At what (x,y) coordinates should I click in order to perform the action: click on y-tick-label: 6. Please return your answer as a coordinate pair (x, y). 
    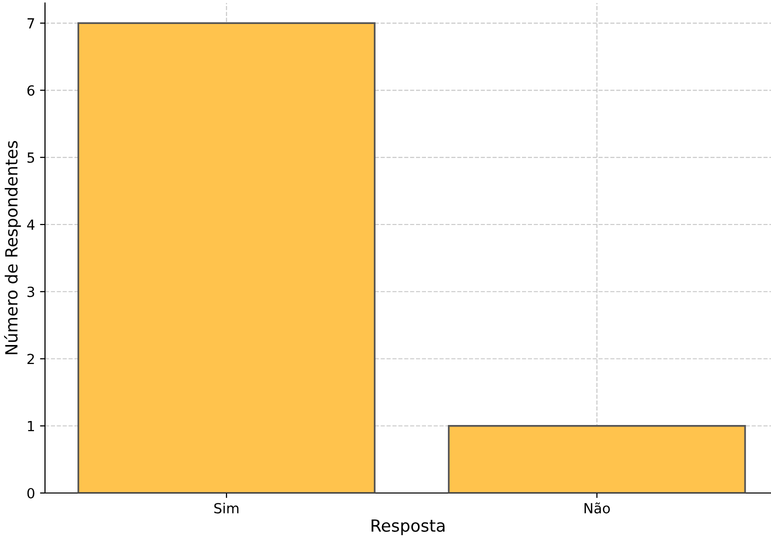
    Looking at the image, I should click on (30, 90).